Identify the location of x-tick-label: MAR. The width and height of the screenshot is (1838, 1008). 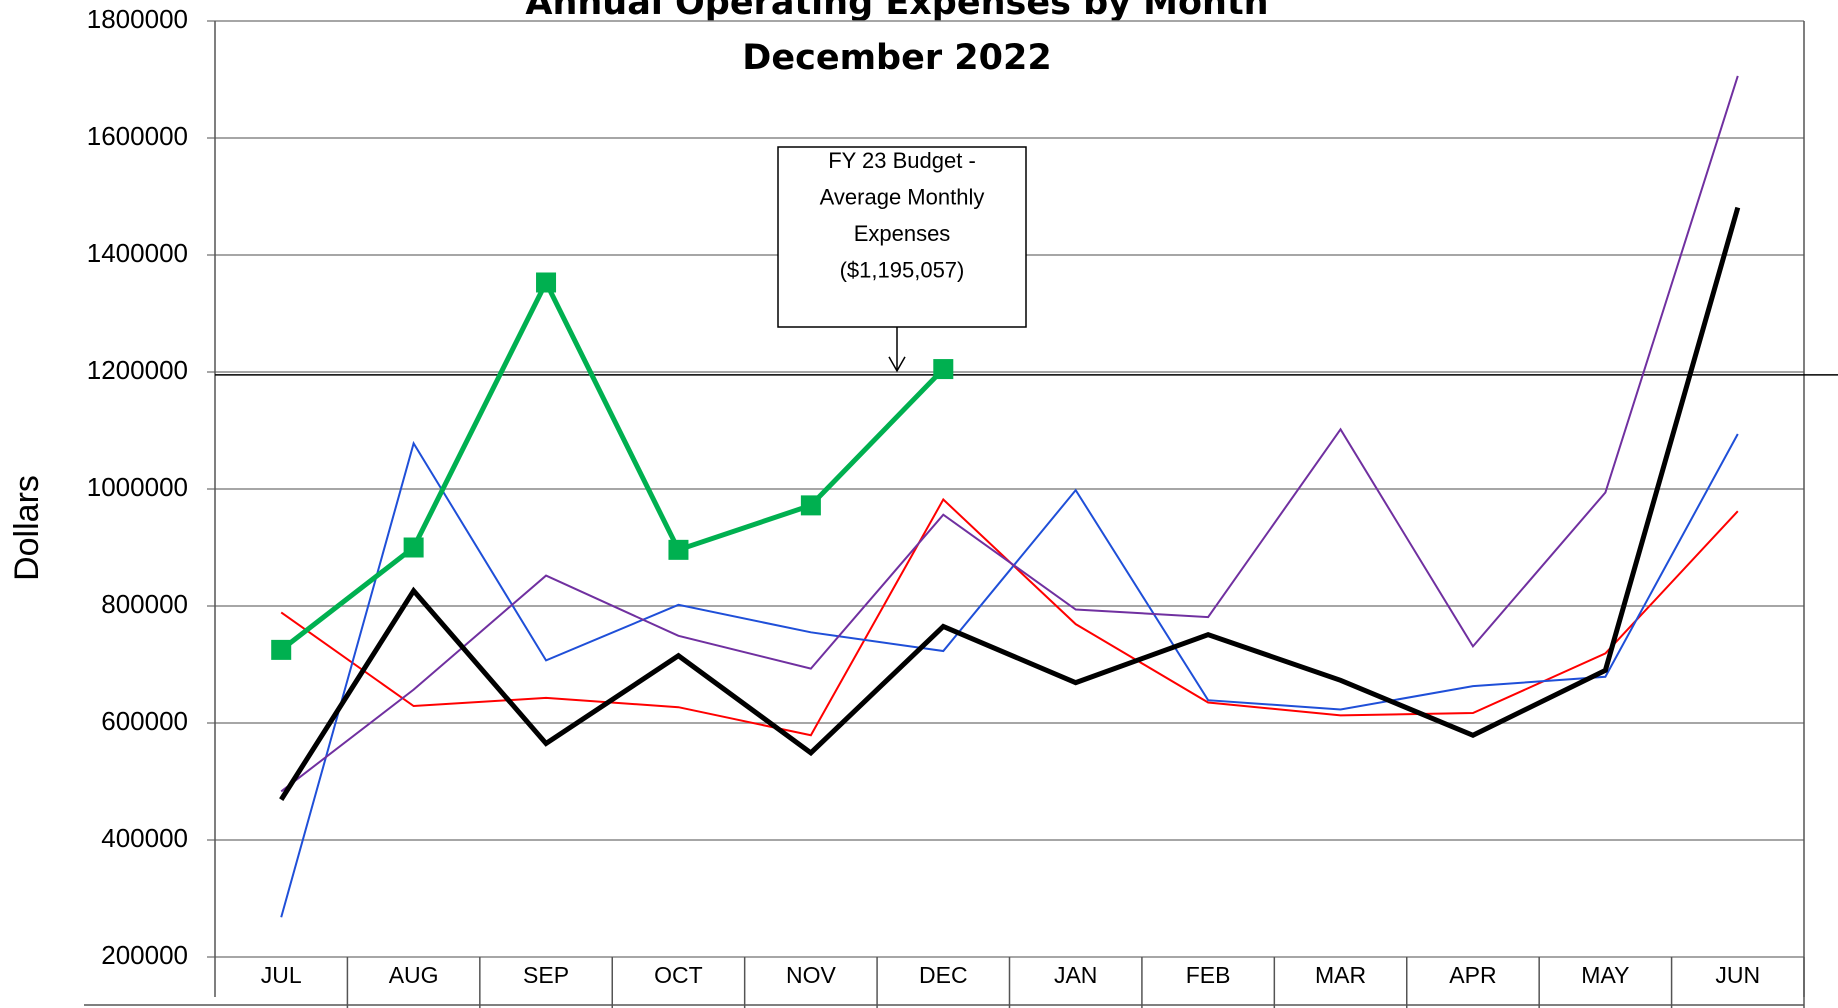
(1340, 975).